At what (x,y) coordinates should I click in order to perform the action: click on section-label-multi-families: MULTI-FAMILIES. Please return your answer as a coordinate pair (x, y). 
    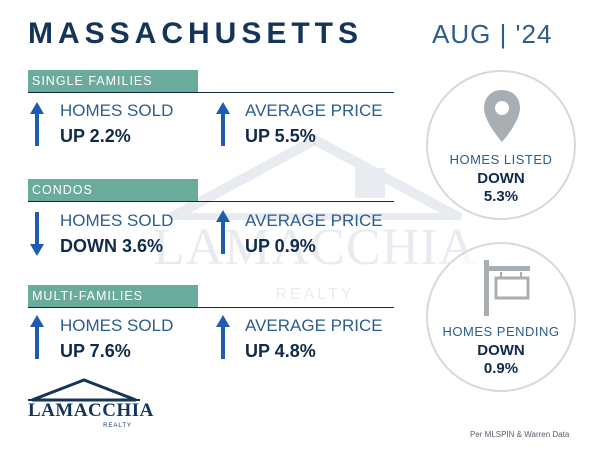
    Looking at the image, I should click on (113, 296).